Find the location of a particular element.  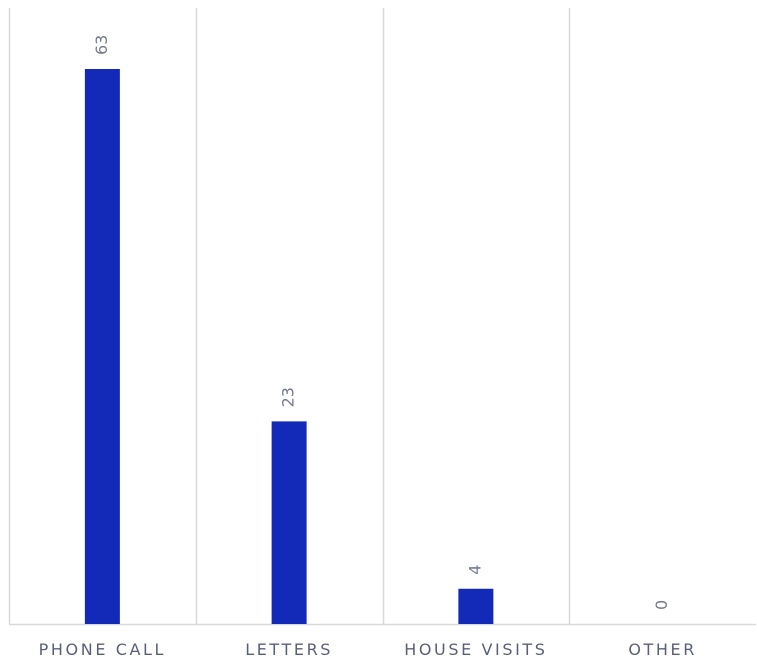

data-label-letters: 23 is located at coordinates (288, 397).